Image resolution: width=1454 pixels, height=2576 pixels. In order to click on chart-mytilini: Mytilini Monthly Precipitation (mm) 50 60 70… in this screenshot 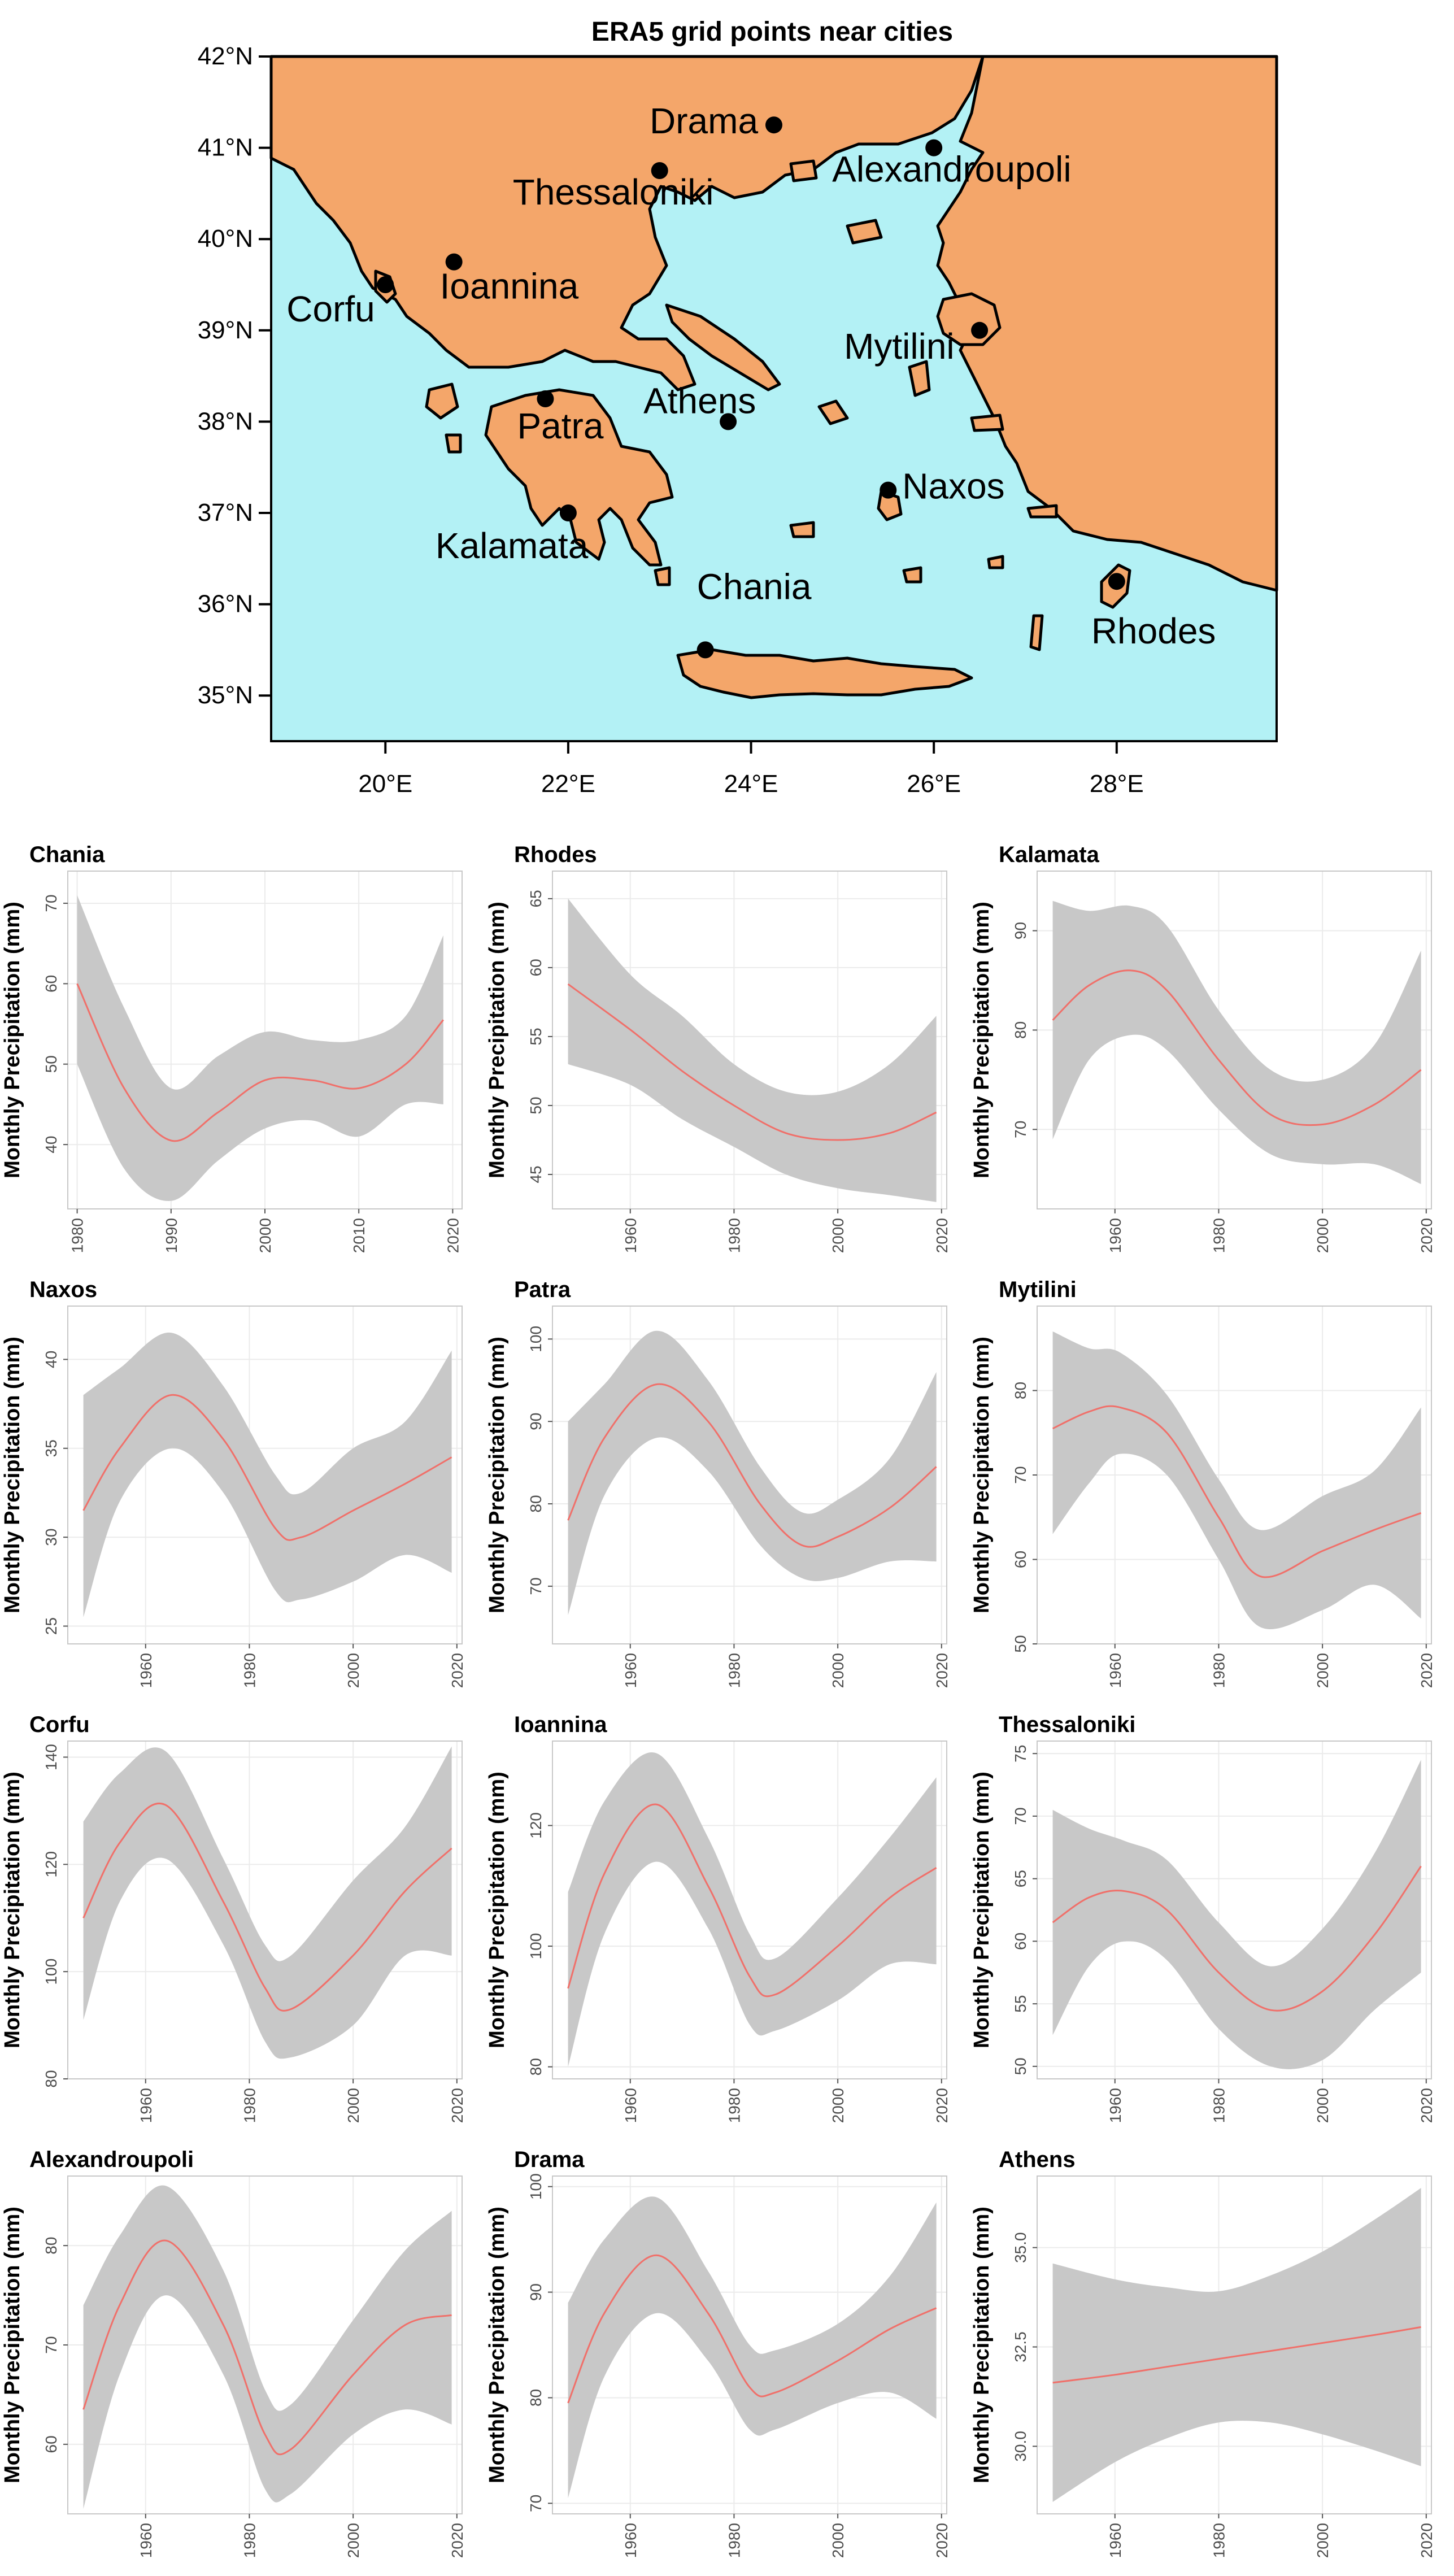, I will do `click(1202, 1482)`.